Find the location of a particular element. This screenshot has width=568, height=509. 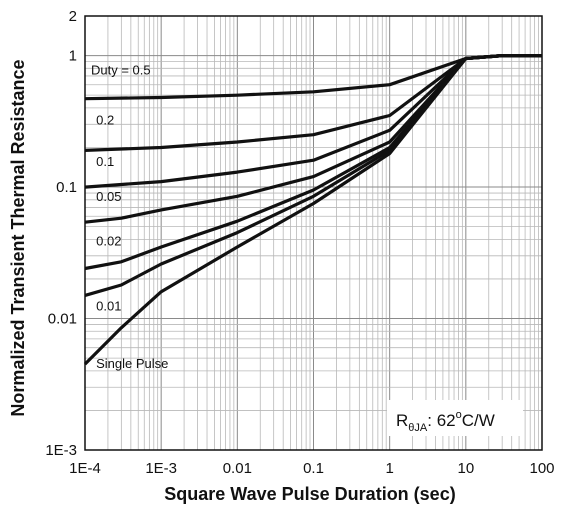

thermal-resistance-note: RθJA: 62oC/W is located at coordinates (455, 418).